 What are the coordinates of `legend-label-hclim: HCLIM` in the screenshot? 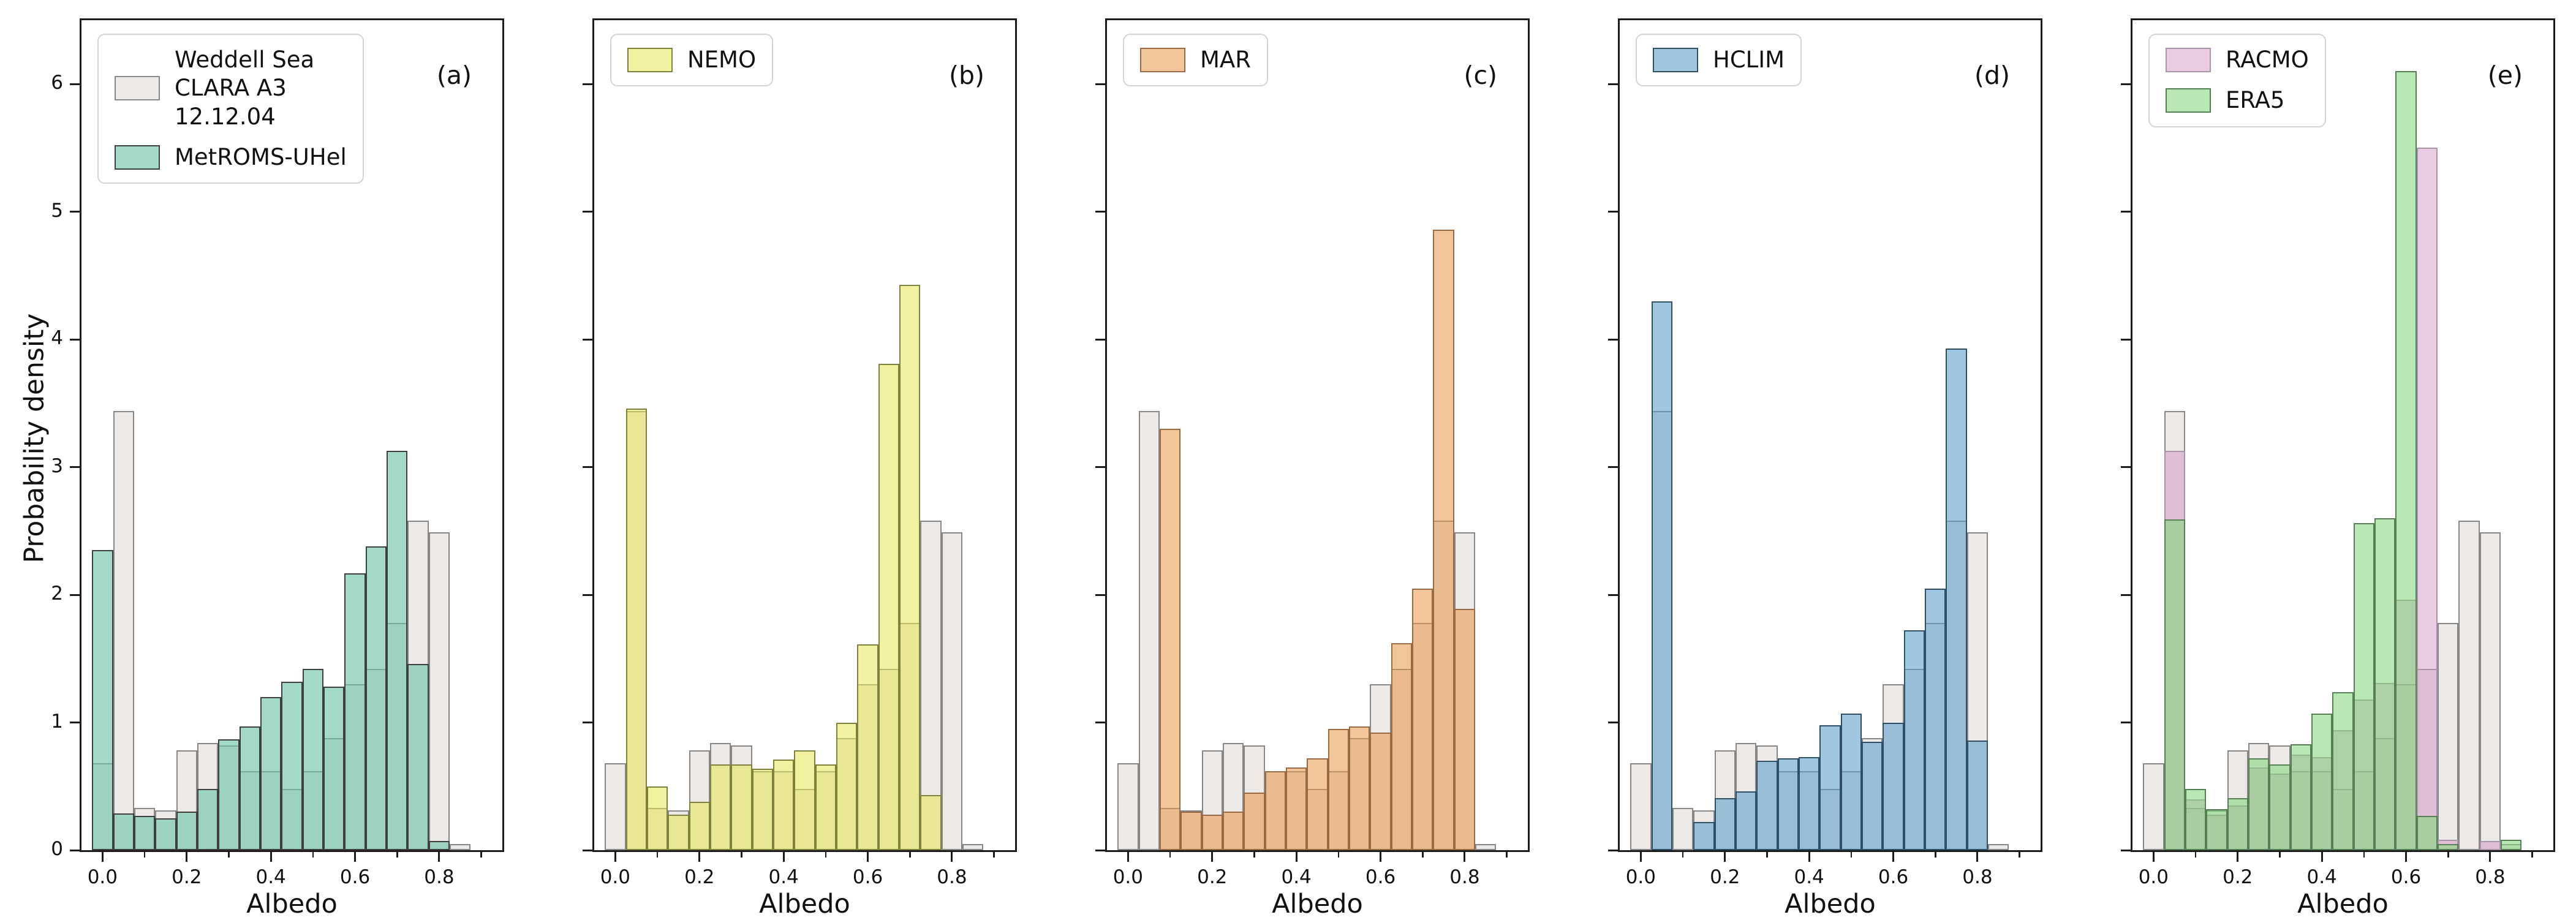 It's located at (1749, 60).